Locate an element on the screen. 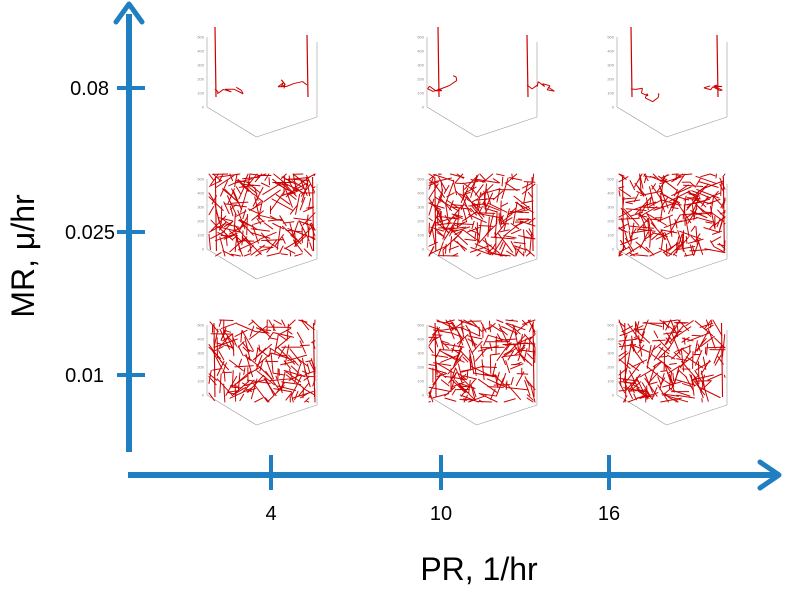 Image resolution: width=787 pixels, height=590 pixels. panel-axis-tick: 400 is located at coordinates (420, 339).